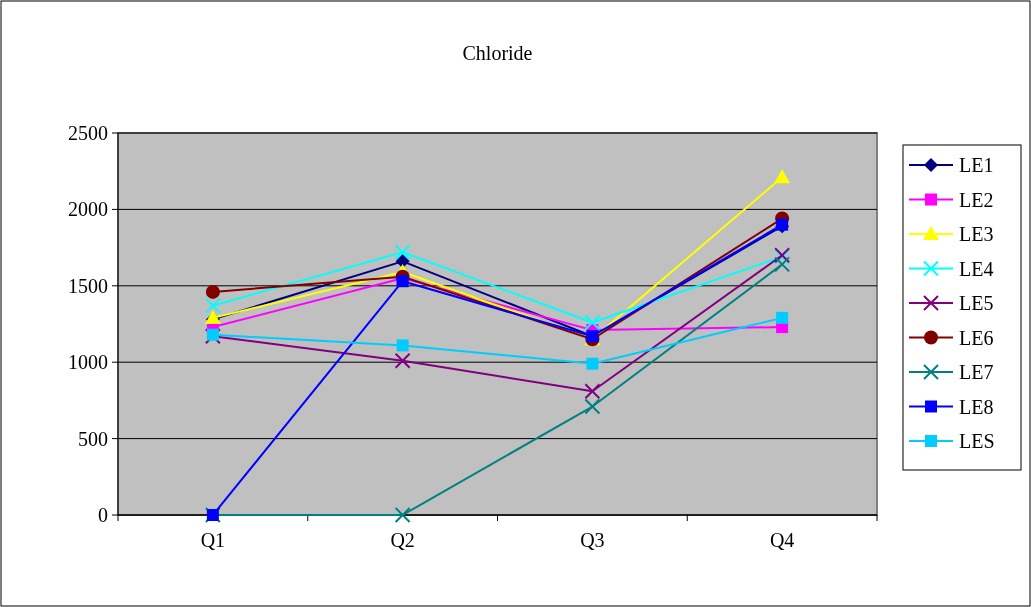 This screenshot has width=1031, height=607. What do you see at coordinates (782, 540) in the screenshot?
I see `x-tick-label: Q4` at bounding box center [782, 540].